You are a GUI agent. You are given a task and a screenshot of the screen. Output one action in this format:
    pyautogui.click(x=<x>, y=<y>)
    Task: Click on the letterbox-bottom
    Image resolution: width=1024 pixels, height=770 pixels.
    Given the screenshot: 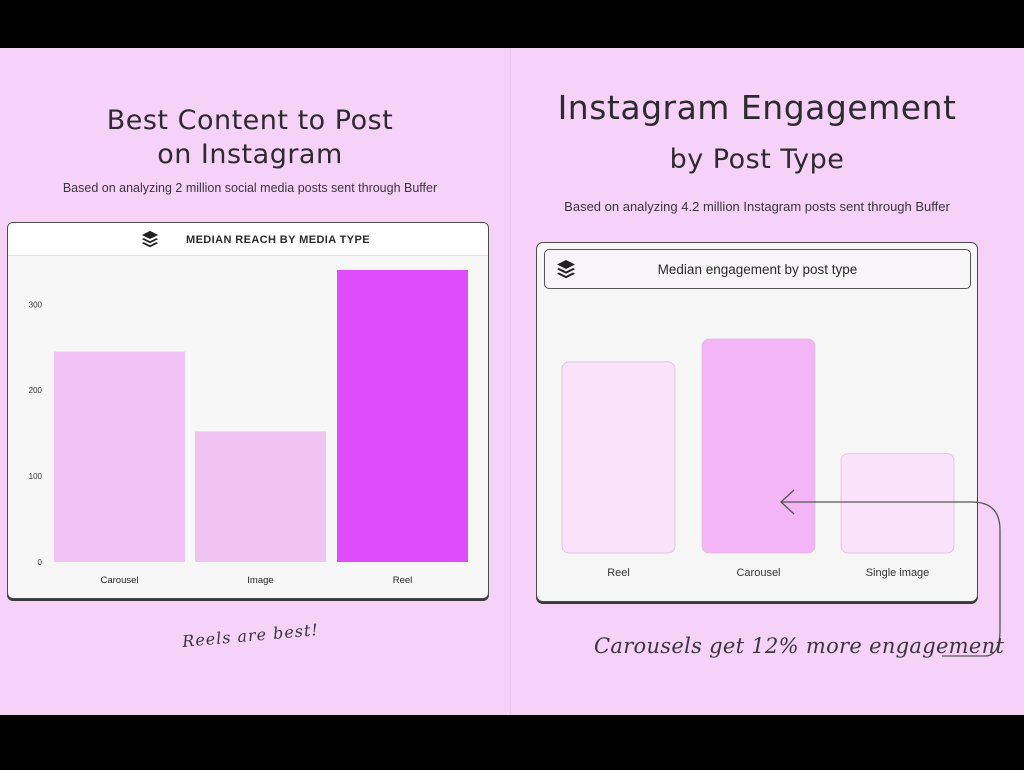 What is the action you would take?
    pyautogui.click(x=512, y=742)
    